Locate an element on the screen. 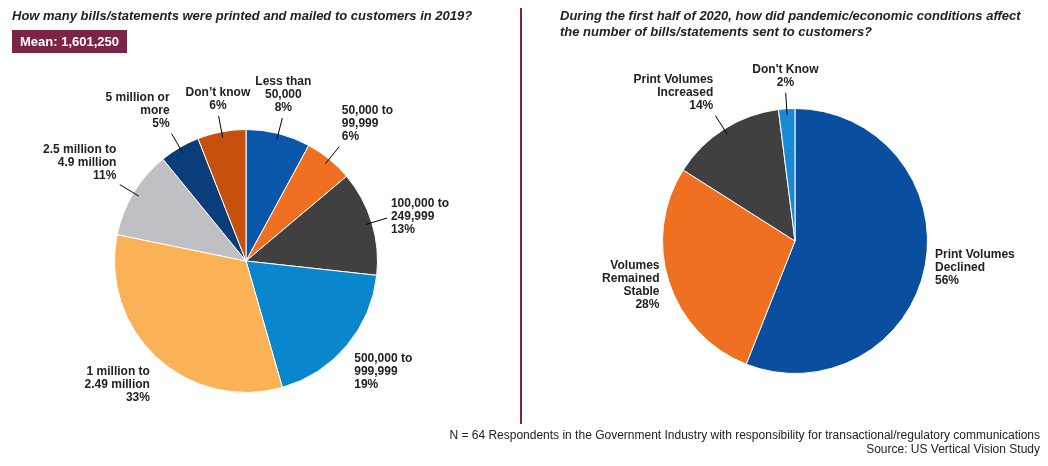  data-label: 8% is located at coordinates (283, 106).